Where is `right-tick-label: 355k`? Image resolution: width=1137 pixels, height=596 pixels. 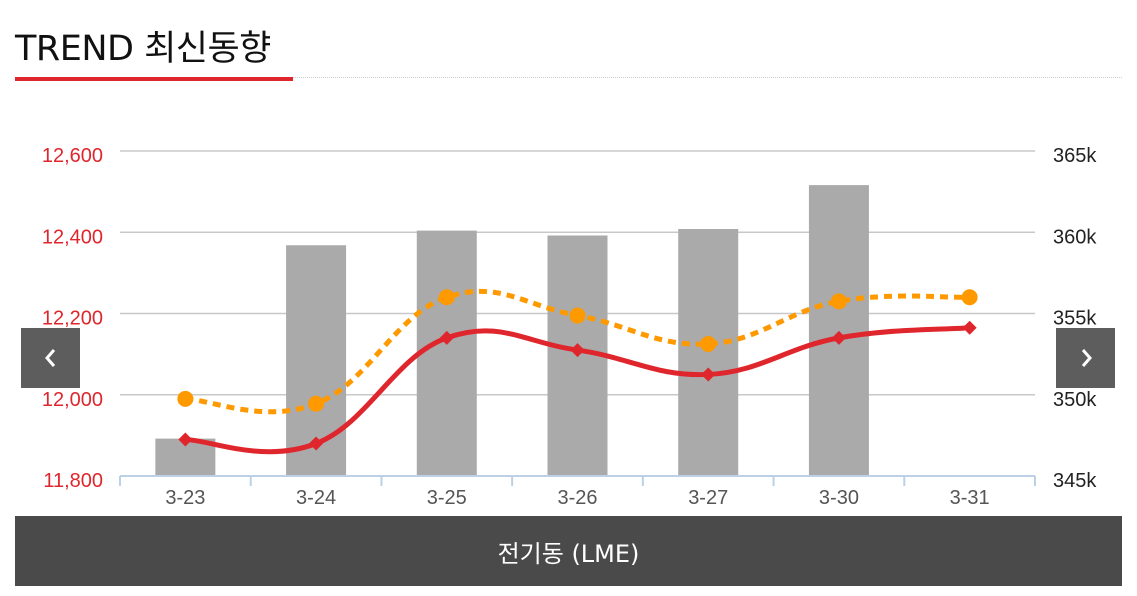
right-tick-label: 355k is located at coordinates (1075, 319).